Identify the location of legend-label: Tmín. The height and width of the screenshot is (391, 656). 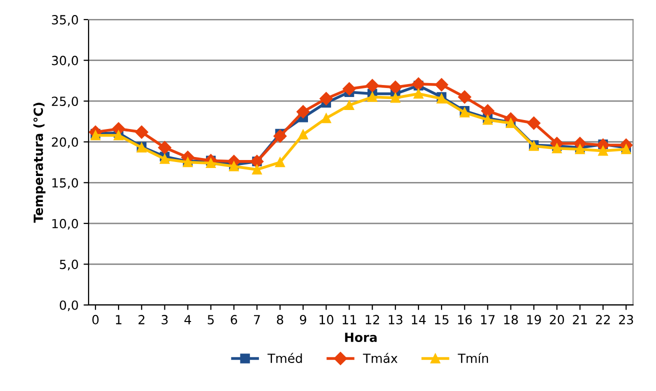
(473, 357).